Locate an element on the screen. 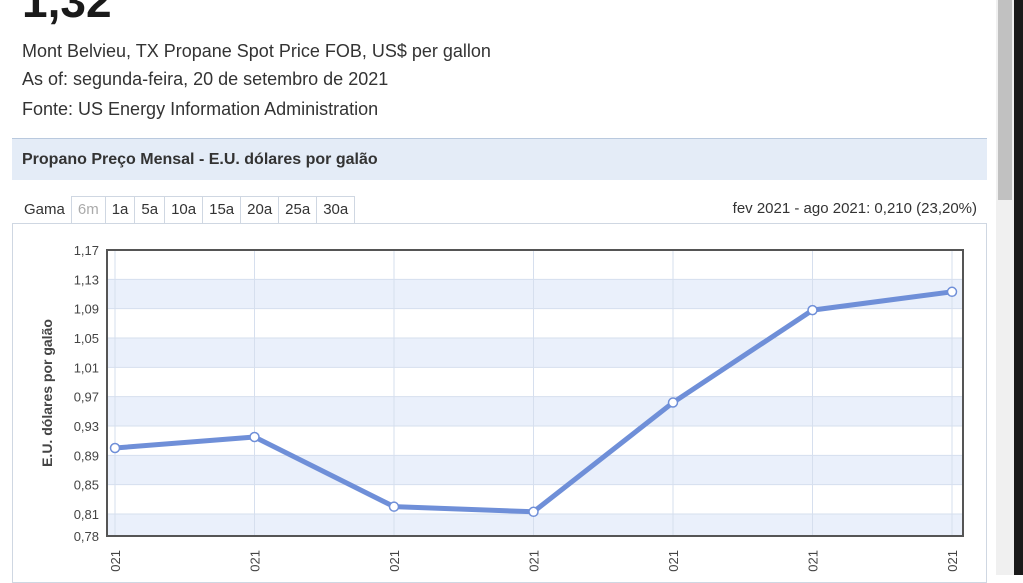 Image resolution: width=1023 pixels, height=583 pixels. range-button-20a: 20a is located at coordinates (260, 210).